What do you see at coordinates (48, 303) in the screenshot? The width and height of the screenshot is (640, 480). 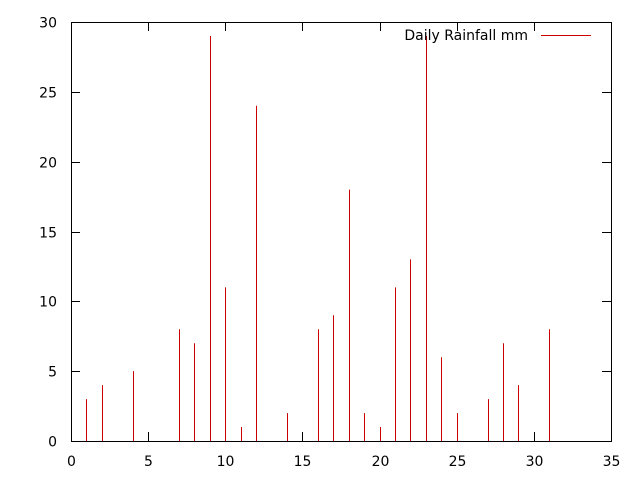 I see `y-tick-label: 10` at bounding box center [48, 303].